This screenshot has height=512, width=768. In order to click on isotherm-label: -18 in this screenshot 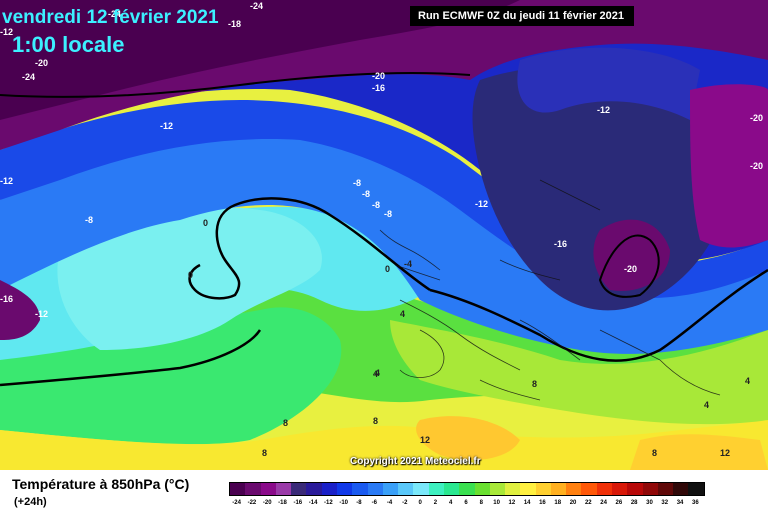, I will do `click(234, 24)`.